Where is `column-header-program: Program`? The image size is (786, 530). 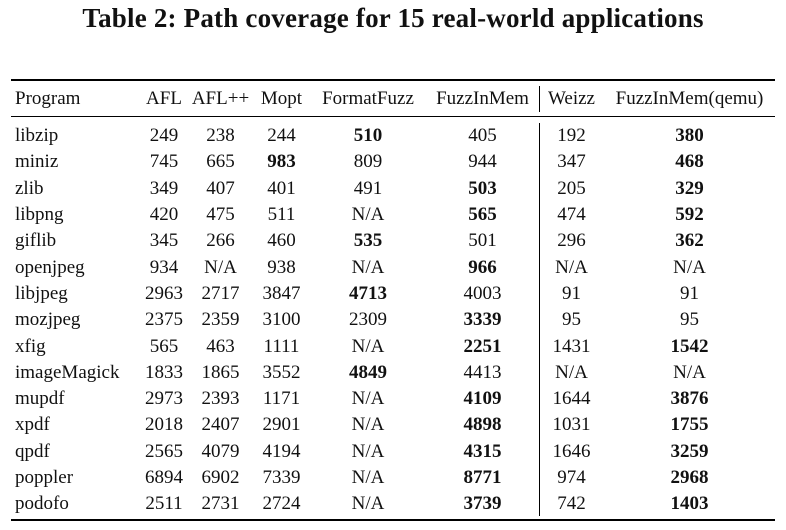
column-header-program: Program is located at coordinates (48, 98).